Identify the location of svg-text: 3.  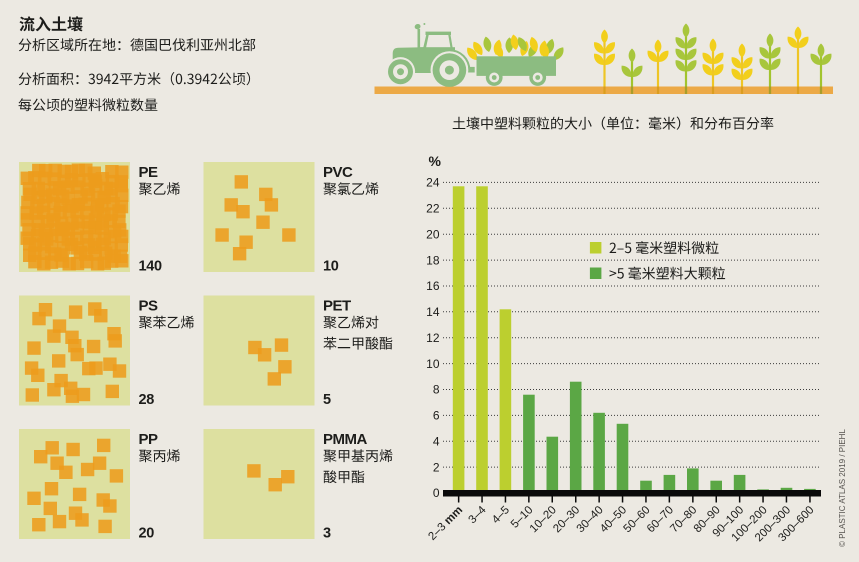
(327, 534).